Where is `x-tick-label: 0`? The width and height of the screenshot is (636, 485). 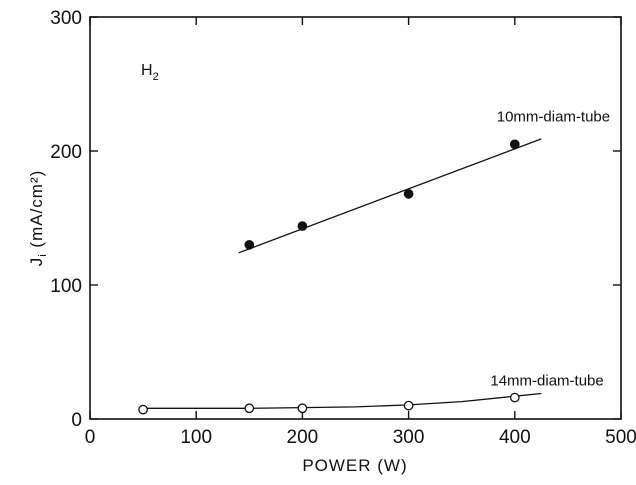 x-tick-label: 0 is located at coordinates (90, 437).